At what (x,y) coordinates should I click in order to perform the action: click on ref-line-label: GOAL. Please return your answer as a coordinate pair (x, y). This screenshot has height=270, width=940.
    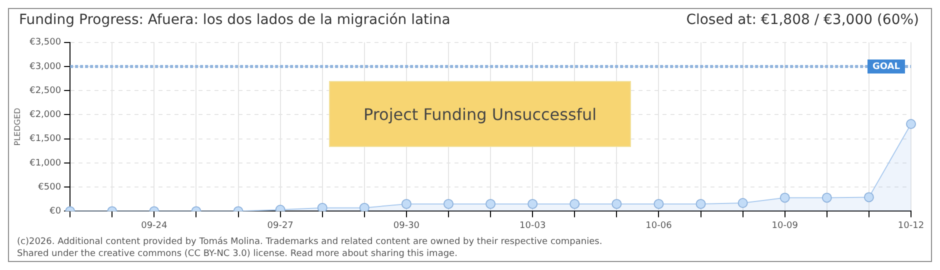
    Looking at the image, I should click on (886, 67).